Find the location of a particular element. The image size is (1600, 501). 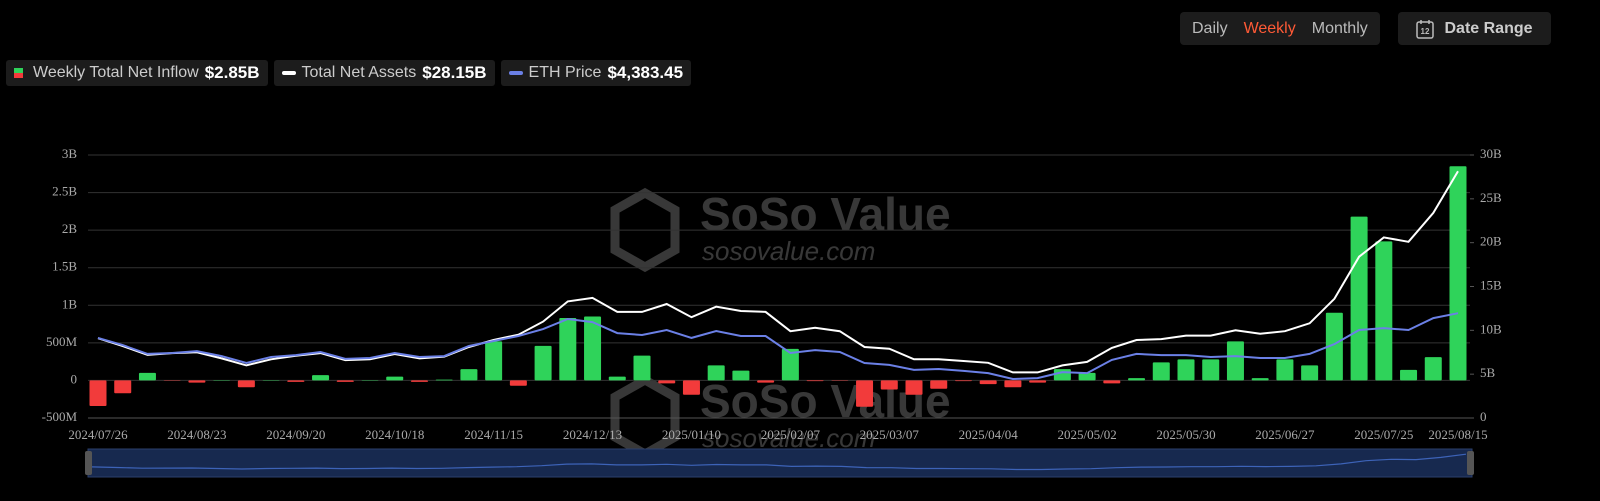

y-tick-label: -500M is located at coordinates (60, 416).